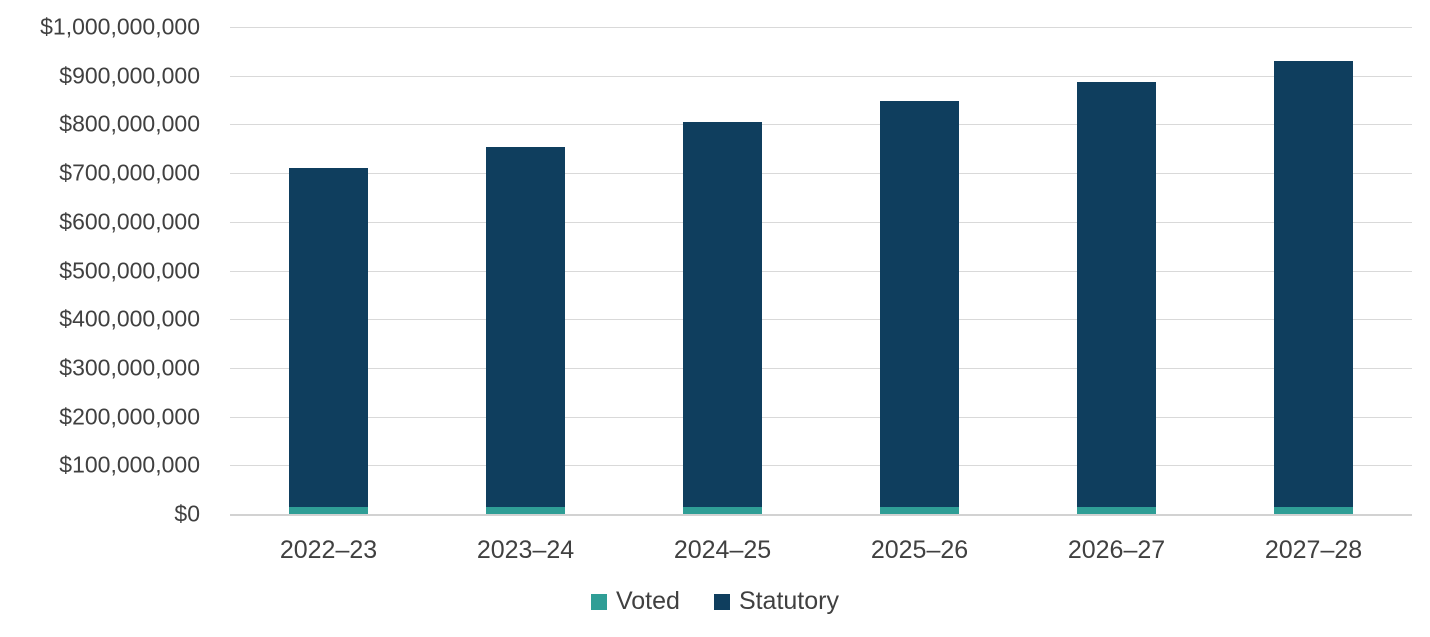  I want to click on y-tick-label: $500,000,000, so click(129, 270).